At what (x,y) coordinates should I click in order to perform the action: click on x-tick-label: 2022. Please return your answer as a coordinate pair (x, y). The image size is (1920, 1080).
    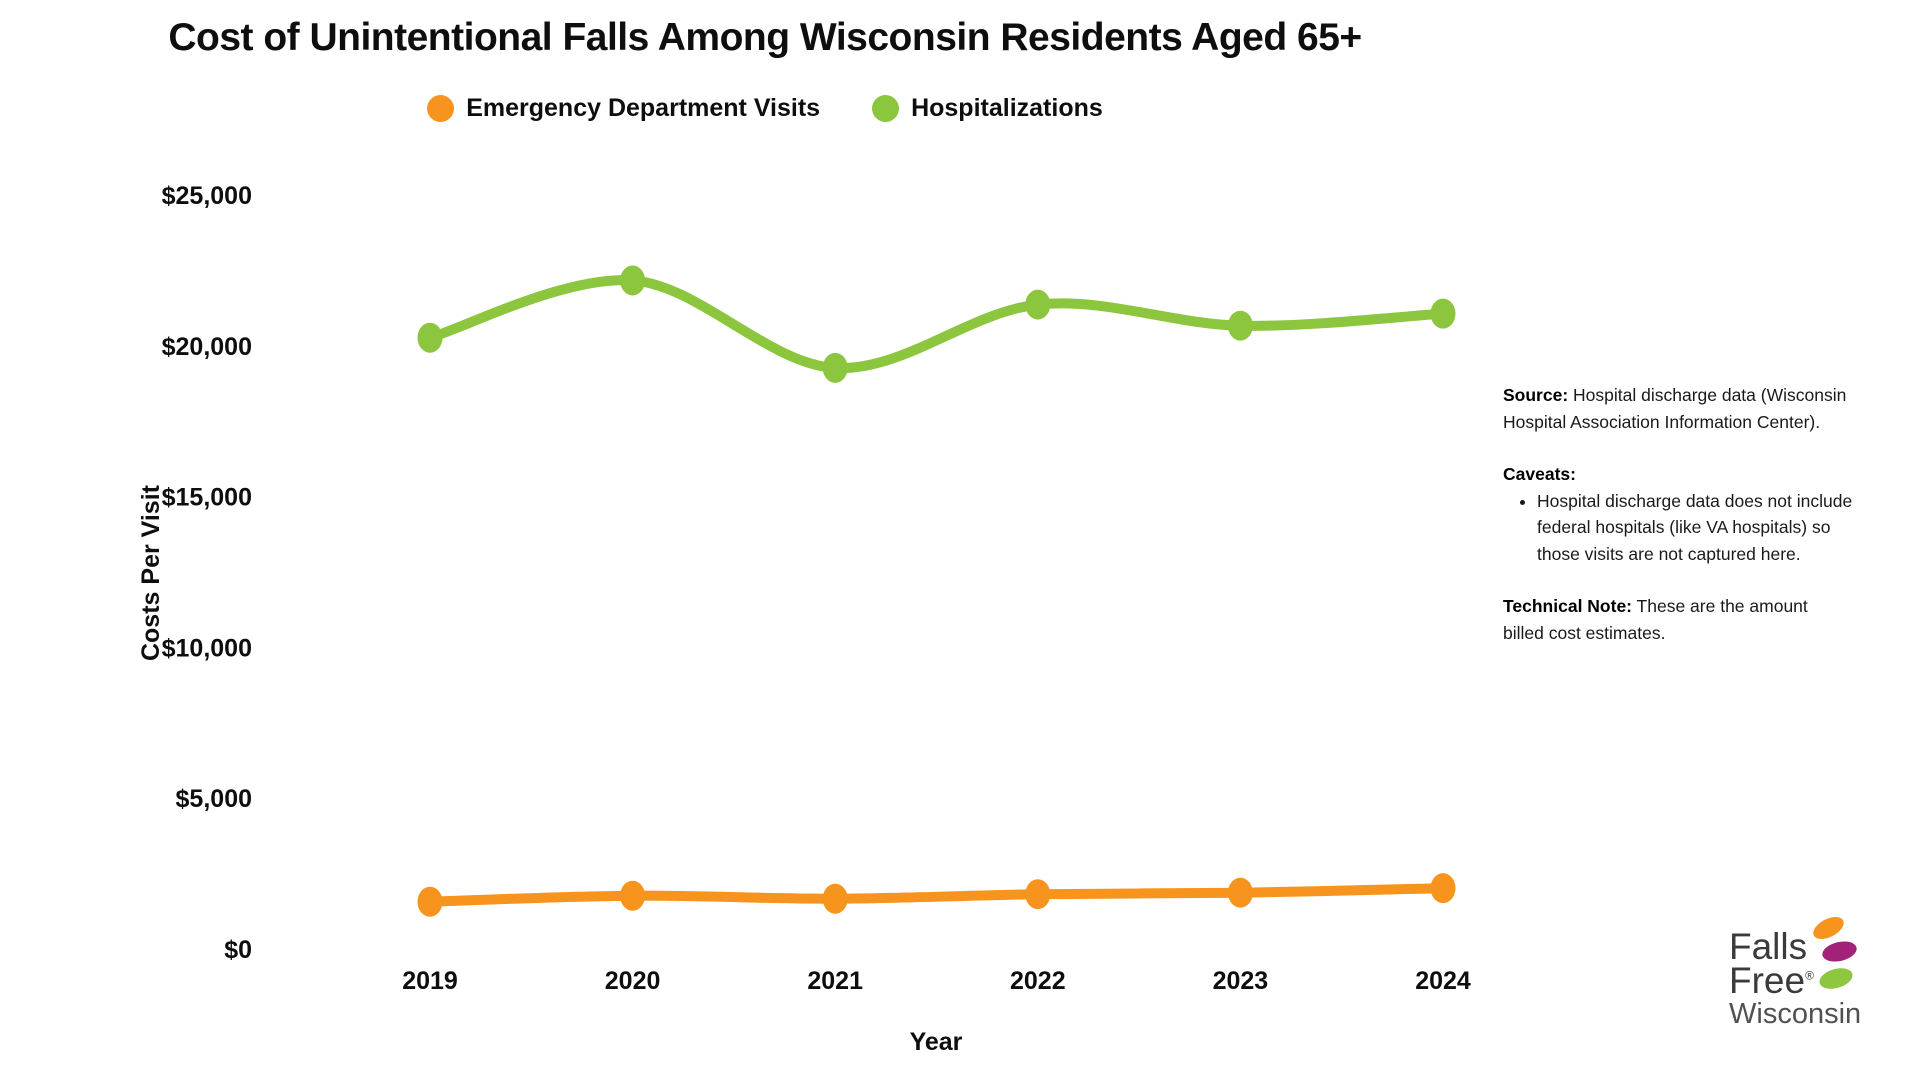
    Looking at the image, I should click on (1038, 981).